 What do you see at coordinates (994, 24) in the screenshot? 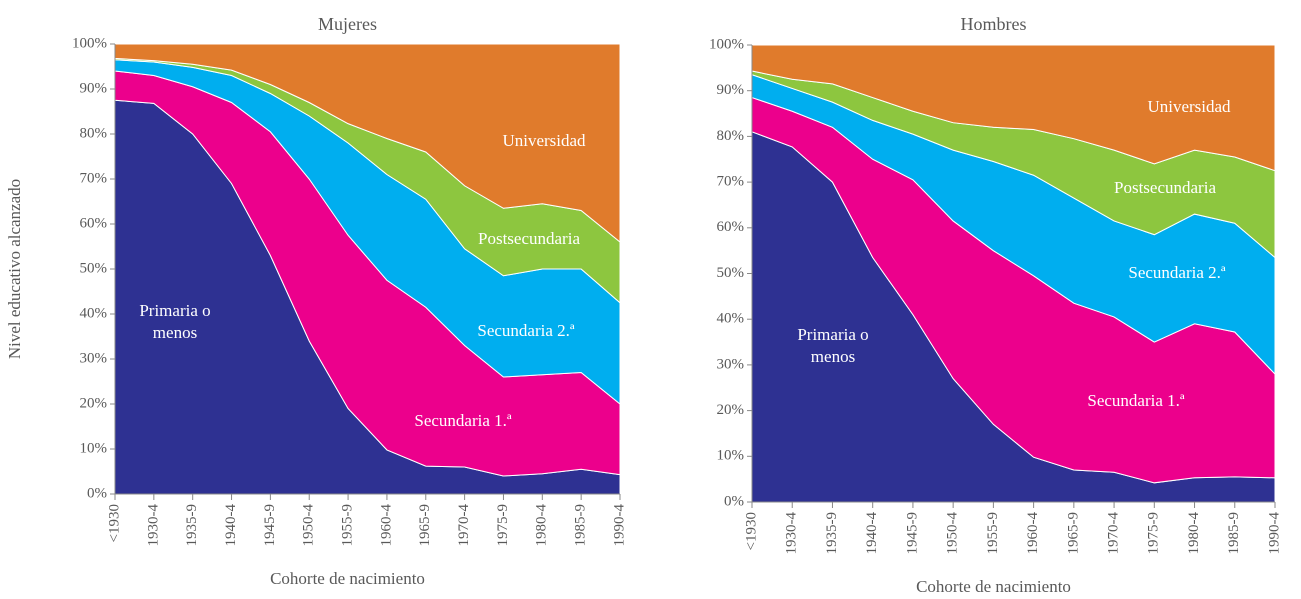
I see `chart-title: Hombres` at bounding box center [994, 24].